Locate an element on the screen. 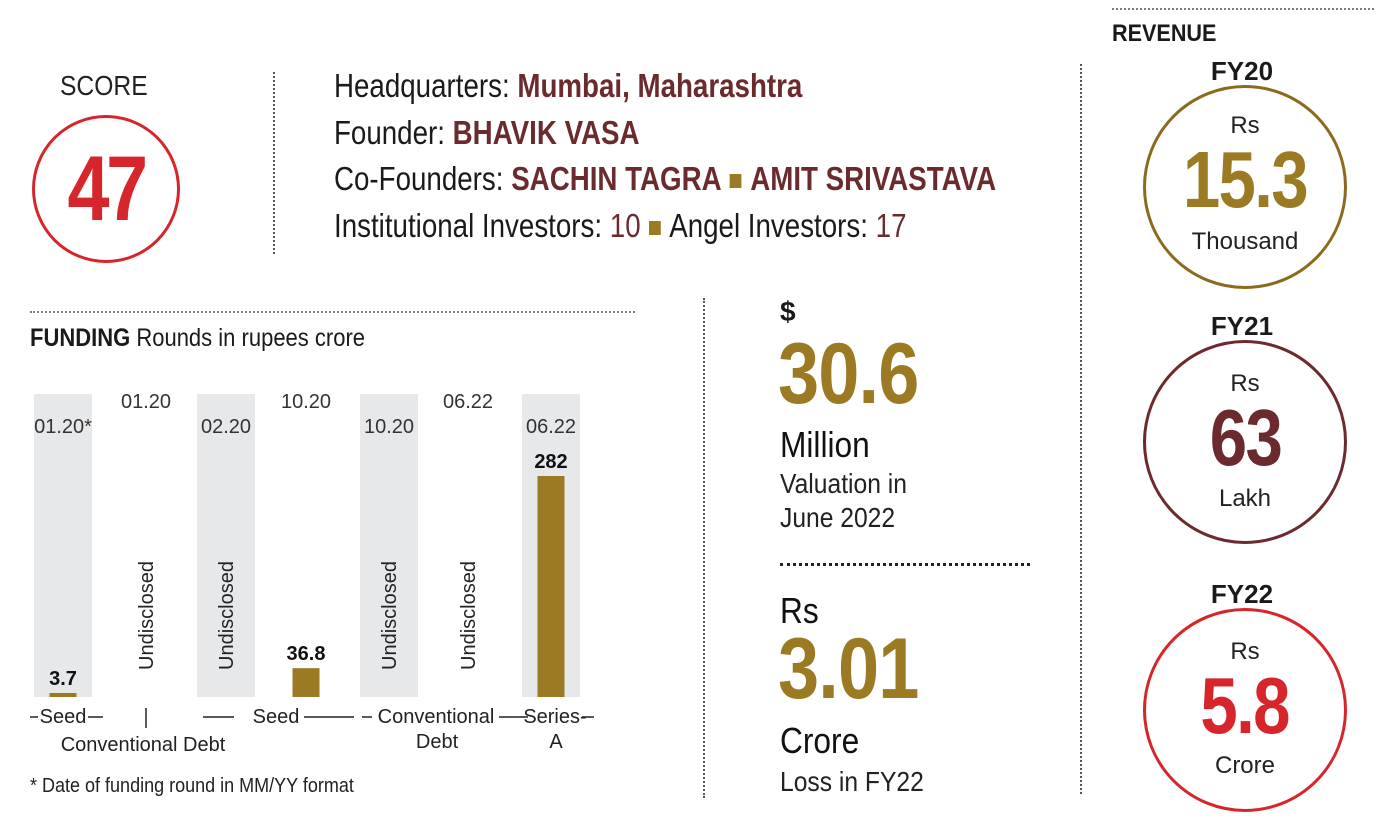 This screenshot has height=830, width=1389. loss-desc: Loss in FY22 is located at coordinates (852, 781).